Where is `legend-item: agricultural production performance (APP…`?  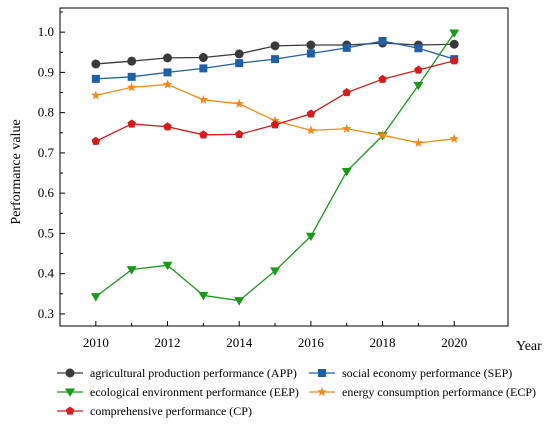
legend-item: agricultural production performance (APP… is located at coordinates (177, 373).